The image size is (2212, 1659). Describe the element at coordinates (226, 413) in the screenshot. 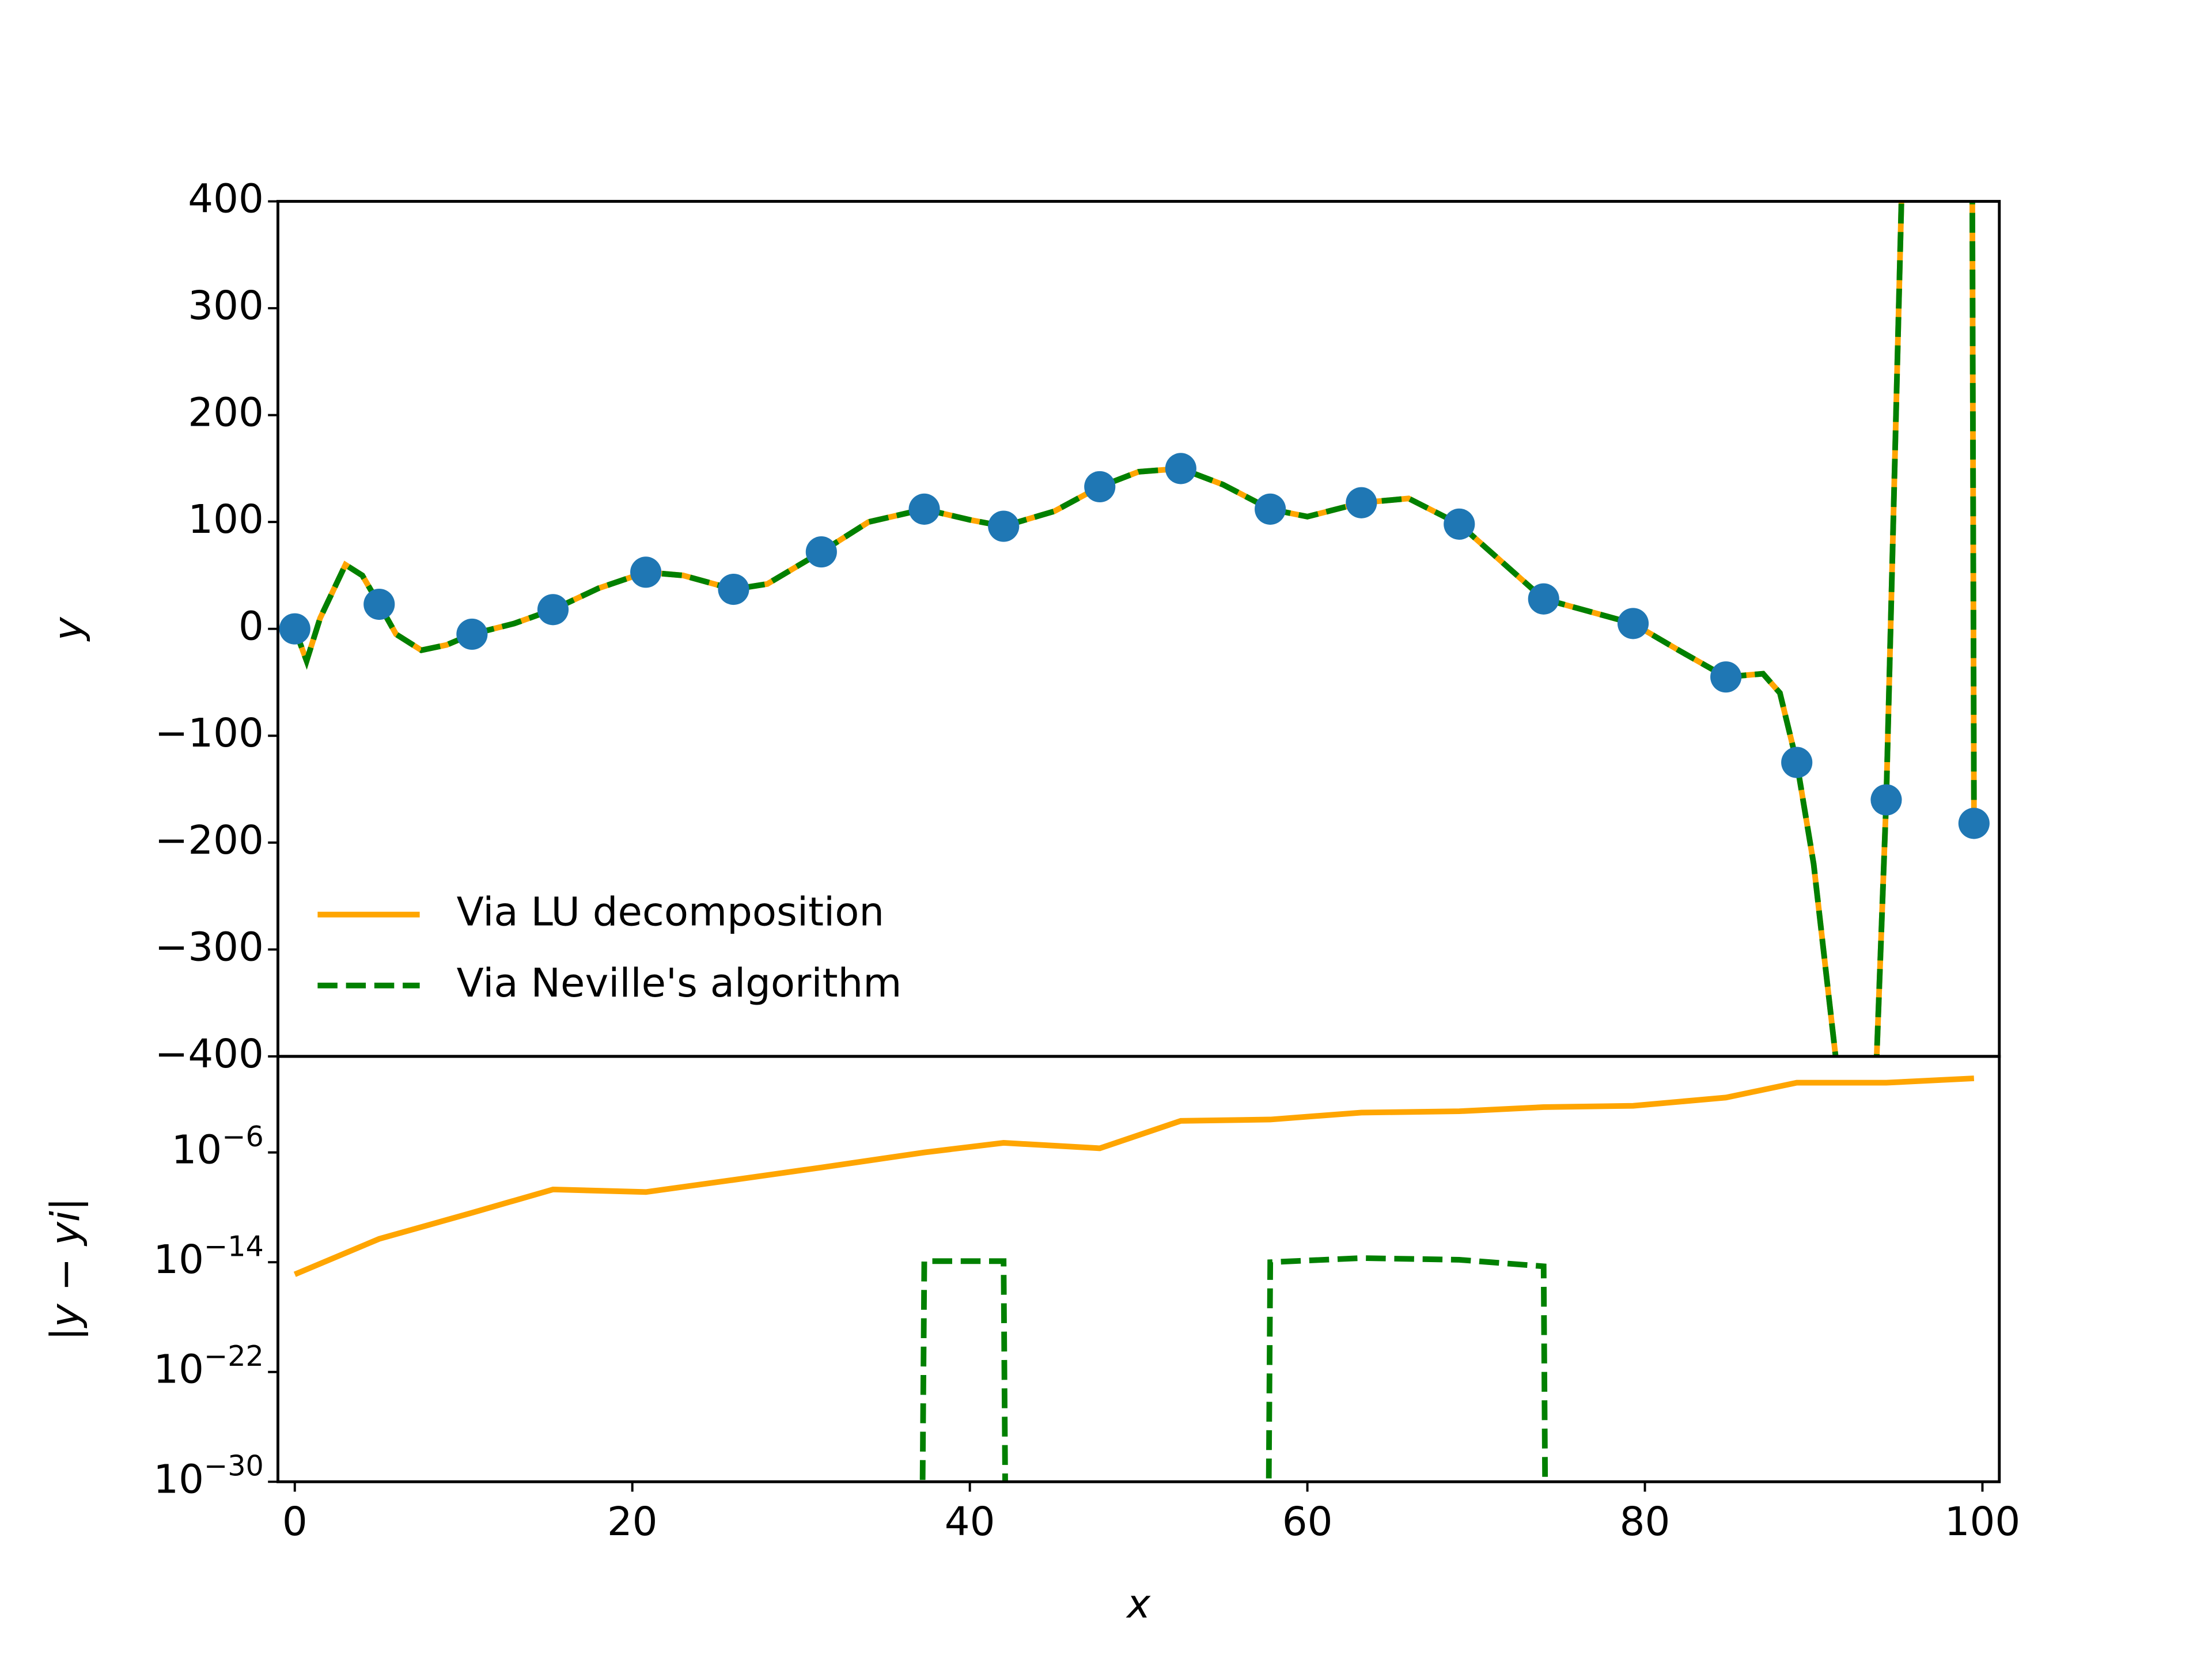

I see `y-tick-label: 200` at that location.